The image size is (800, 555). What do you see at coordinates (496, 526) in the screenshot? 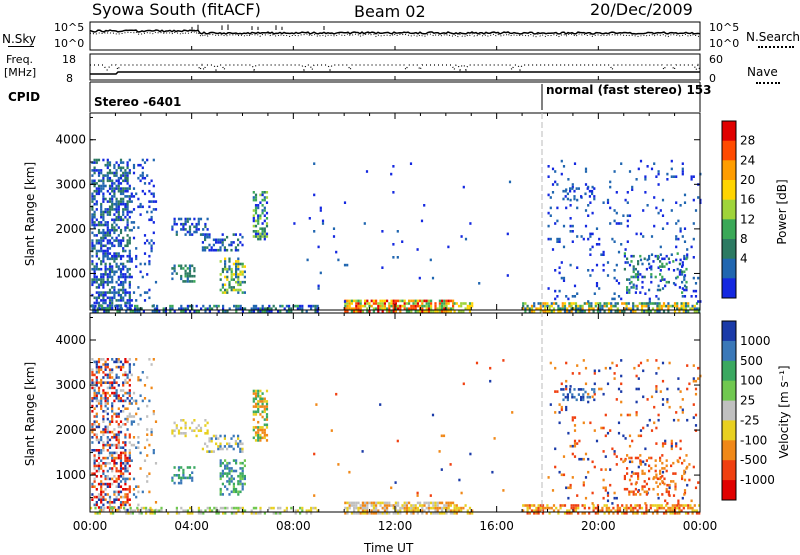
I see `x-tick-label: 16:00` at bounding box center [496, 526].